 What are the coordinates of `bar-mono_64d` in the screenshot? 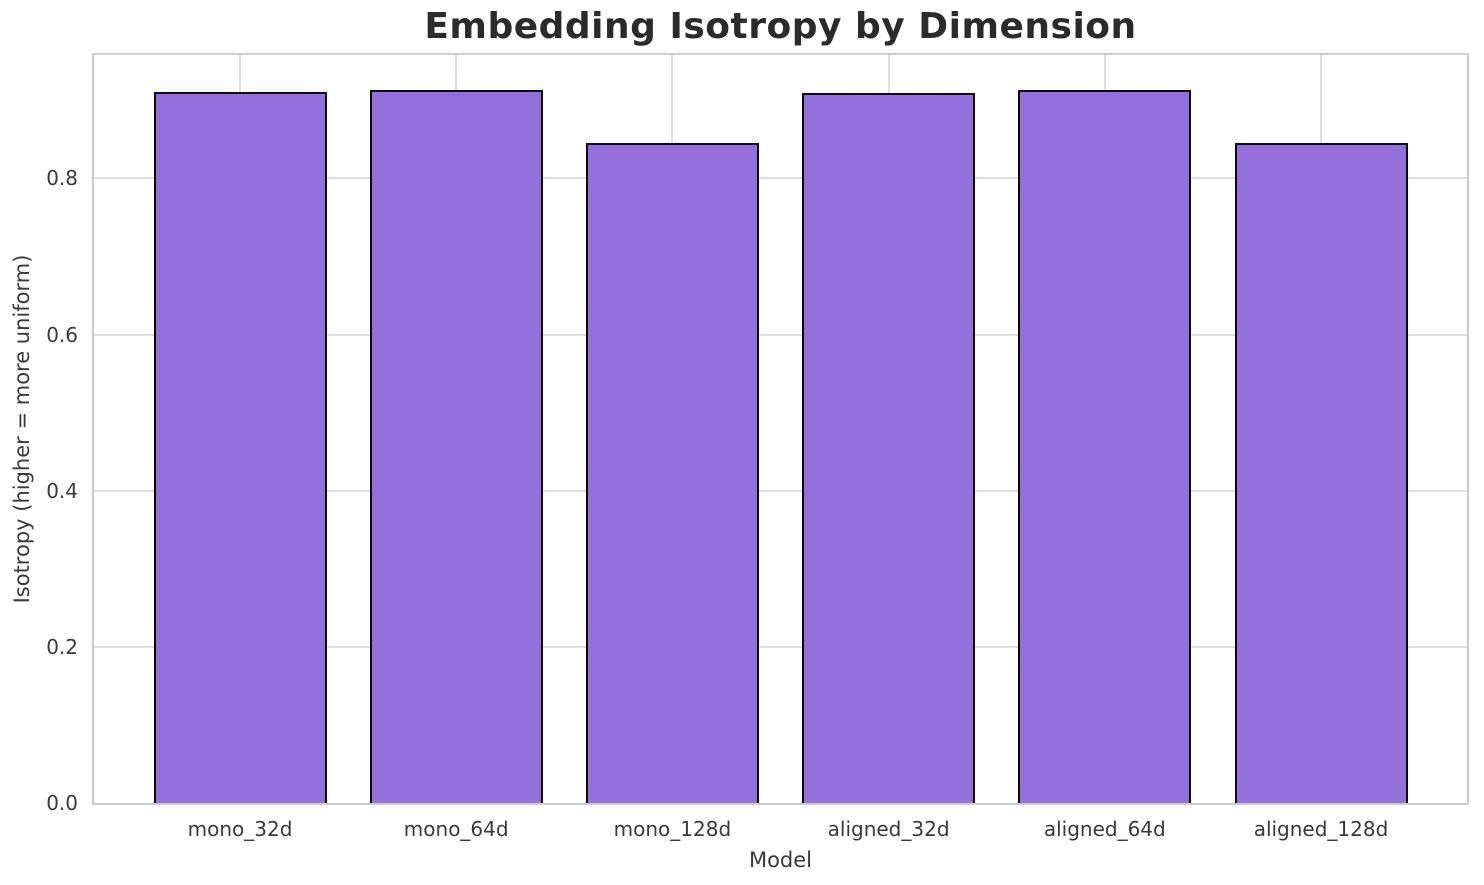 It's located at (456, 446).